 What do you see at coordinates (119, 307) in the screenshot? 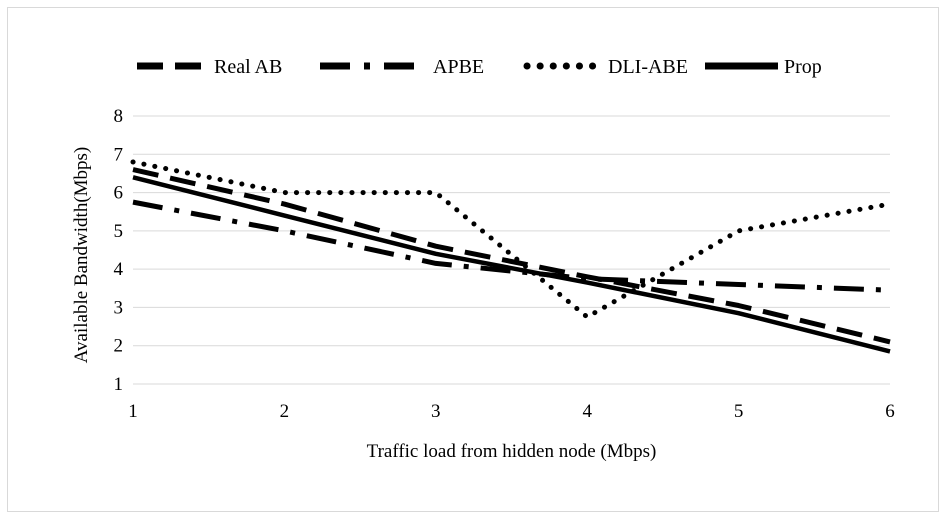
I see `y-tick-label: 3` at bounding box center [119, 307].